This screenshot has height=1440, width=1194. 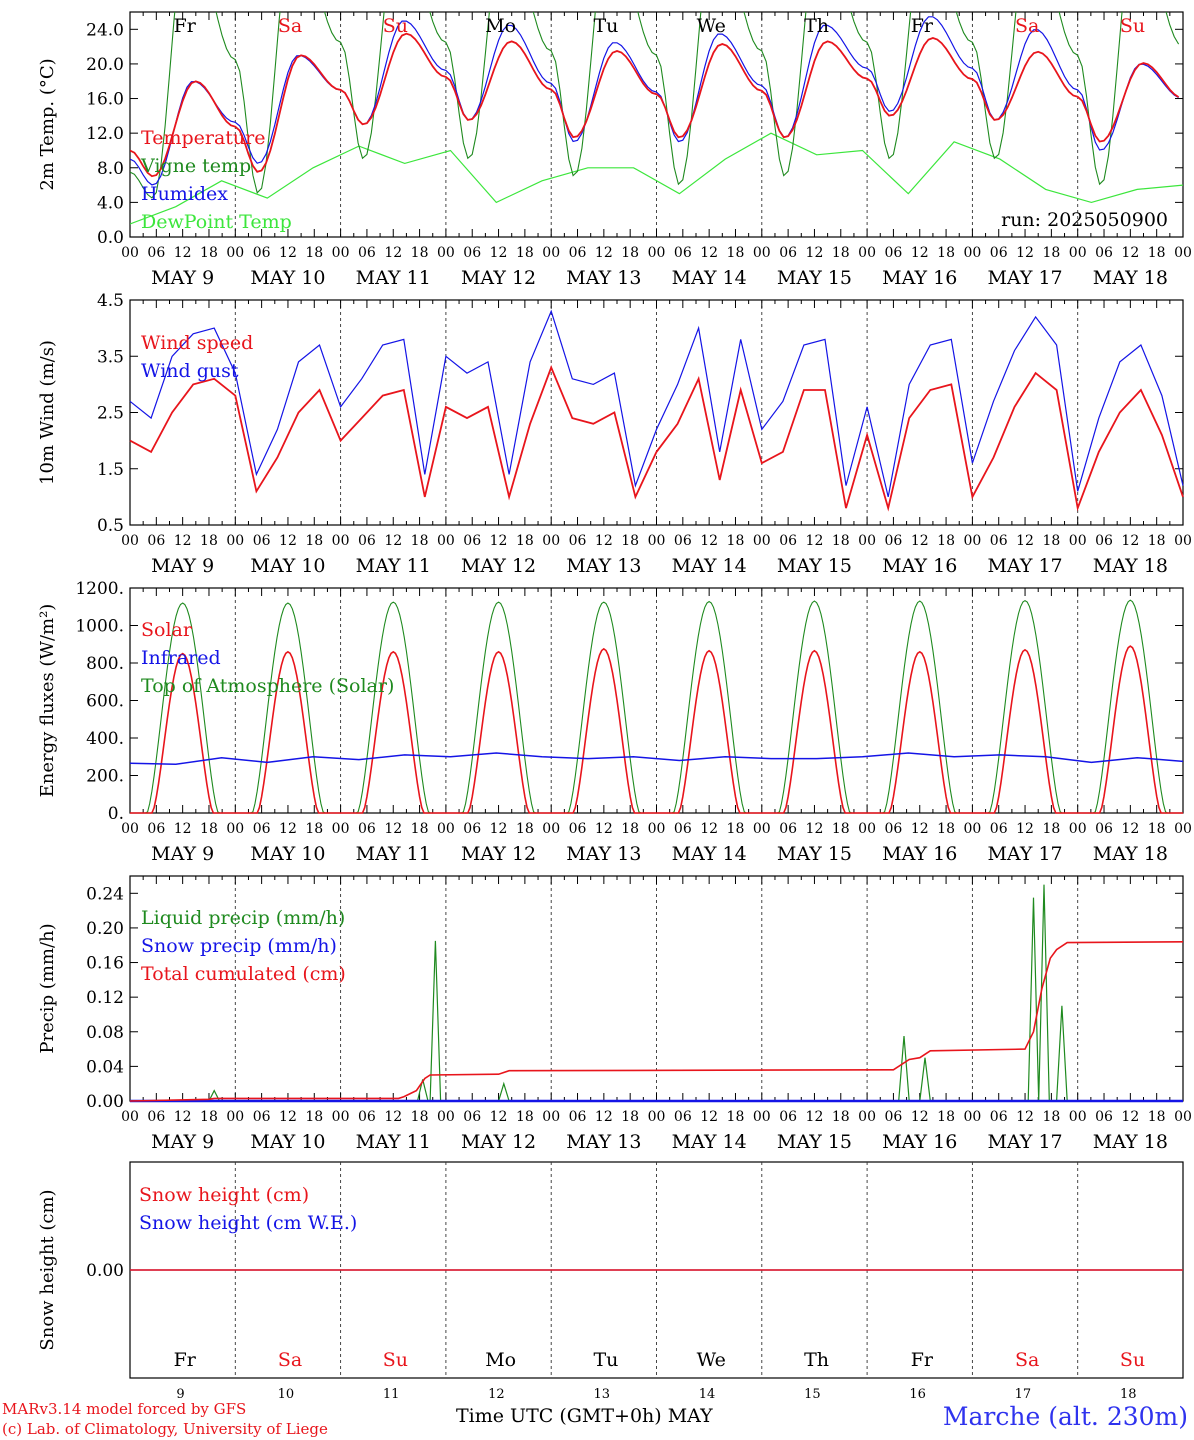 What do you see at coordinates (105, 1033) in the screenshot?
I see `y-tick-label: 0.08` at bounding box center [105, 1033].